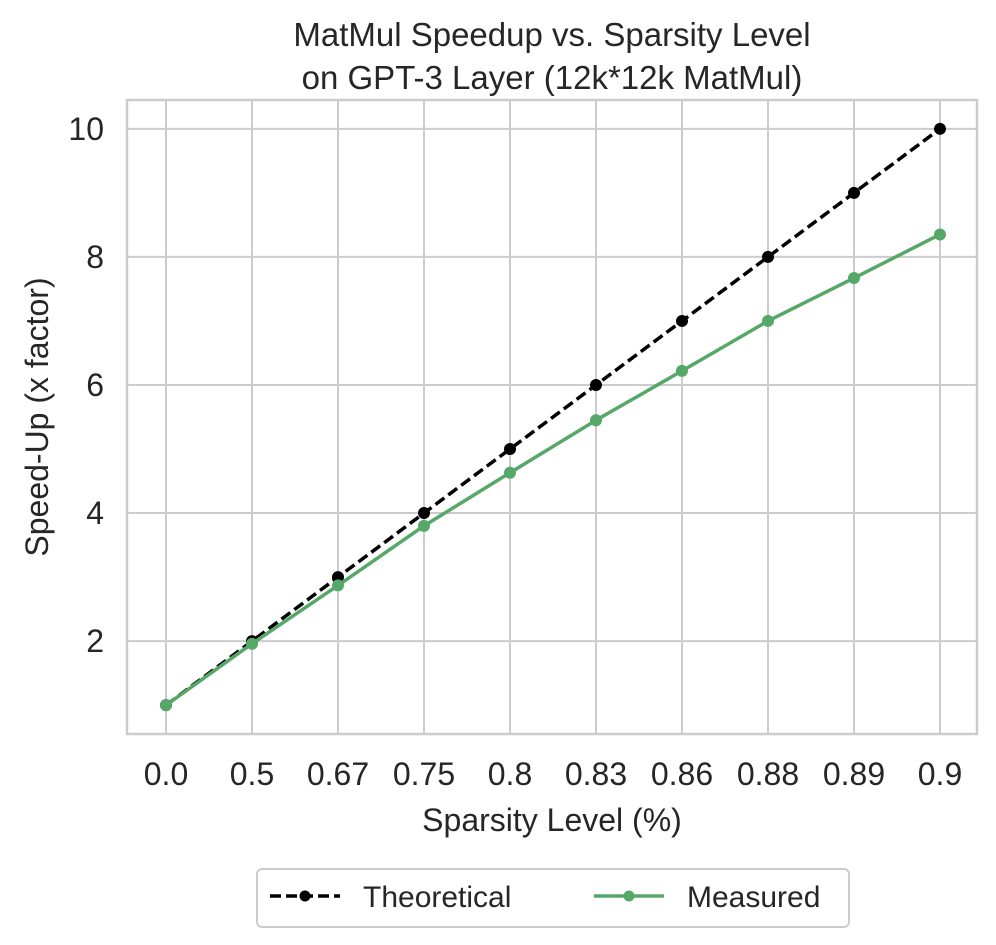 Image resolution: width=996 pixels, height=945 pixels. I want to click on y-tick-label: 4, so click(95, 513).